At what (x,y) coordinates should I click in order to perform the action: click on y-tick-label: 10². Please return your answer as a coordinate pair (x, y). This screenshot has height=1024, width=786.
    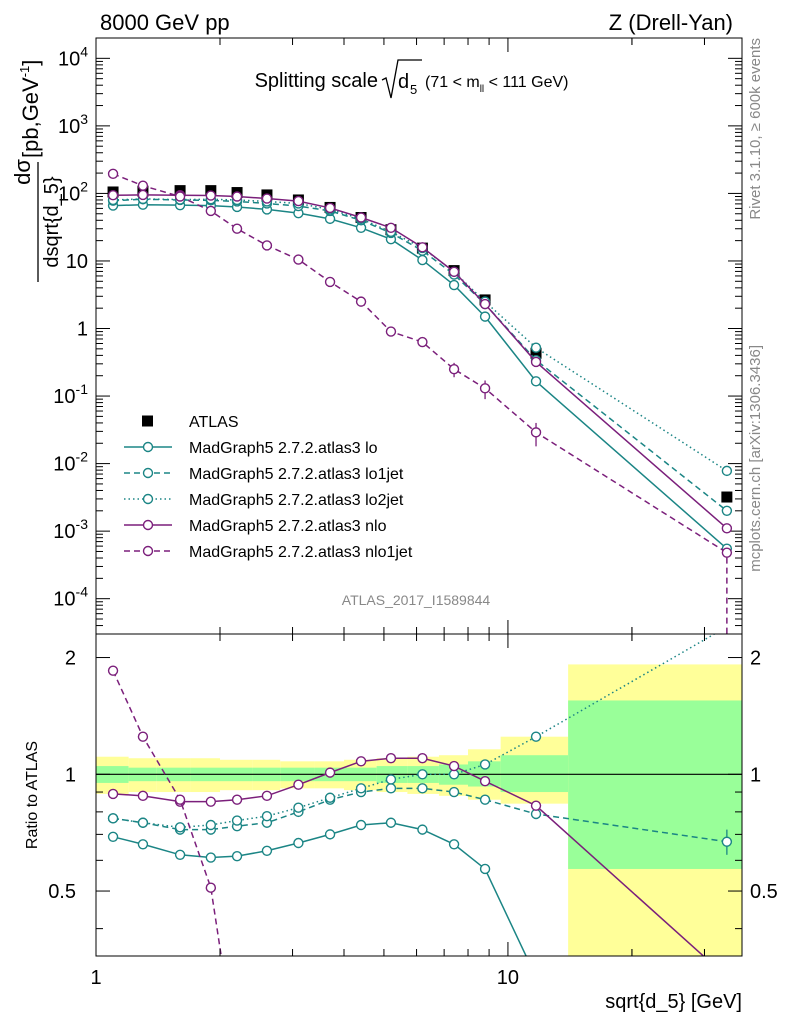
    Looking at the image, I should click on (73, 191).